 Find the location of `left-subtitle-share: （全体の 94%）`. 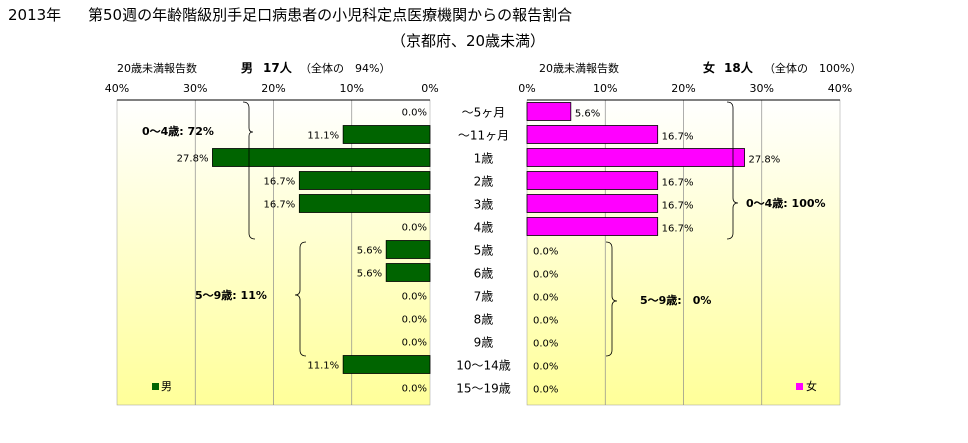

left-subtitle-share: （全体の 94%） is located at coordinates (345, 68).